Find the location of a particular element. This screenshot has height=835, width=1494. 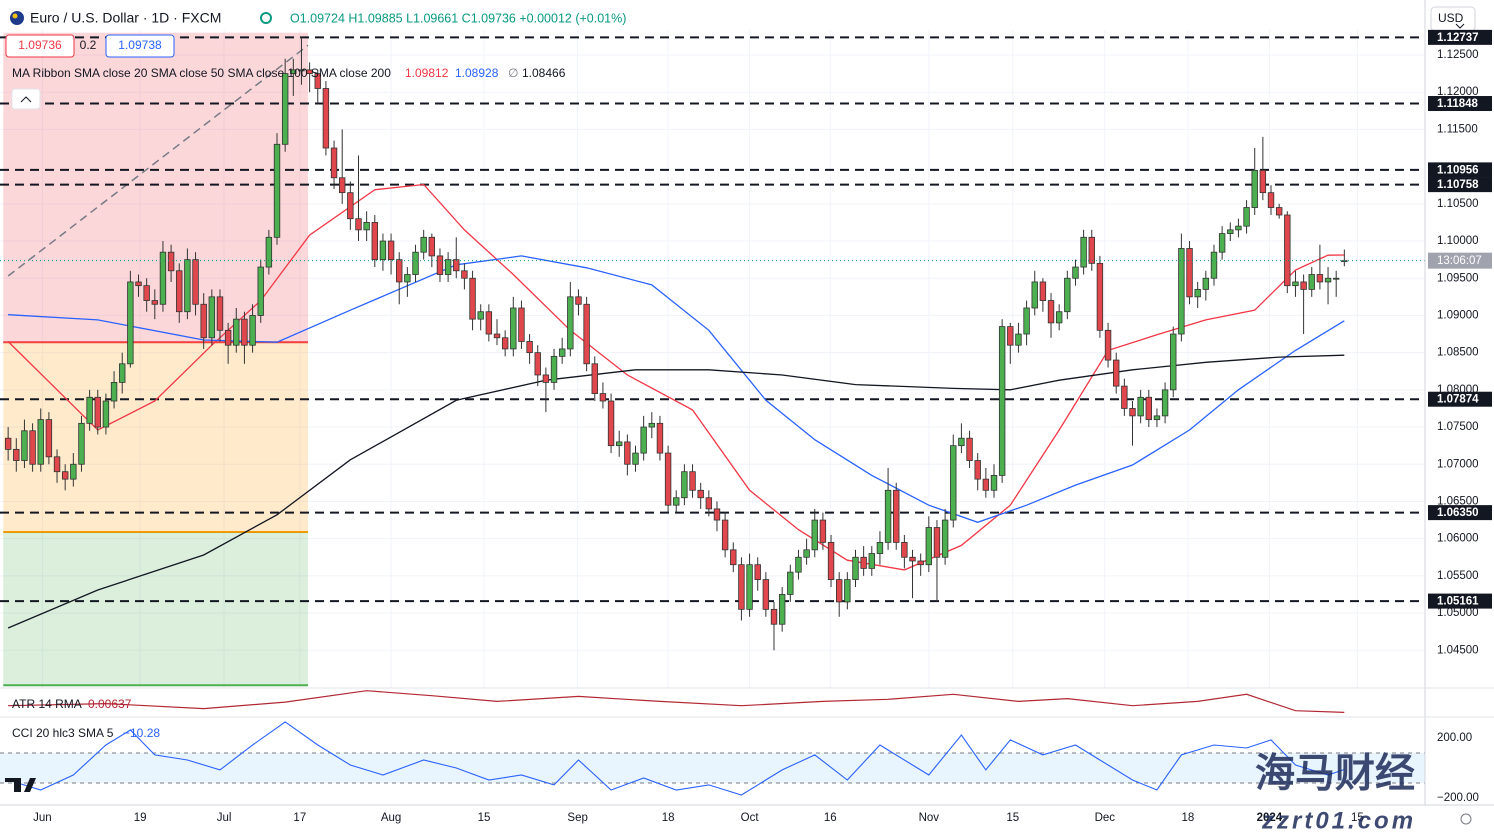

y-tick-label: 1.05500 is located at coordinates (1458, 576).